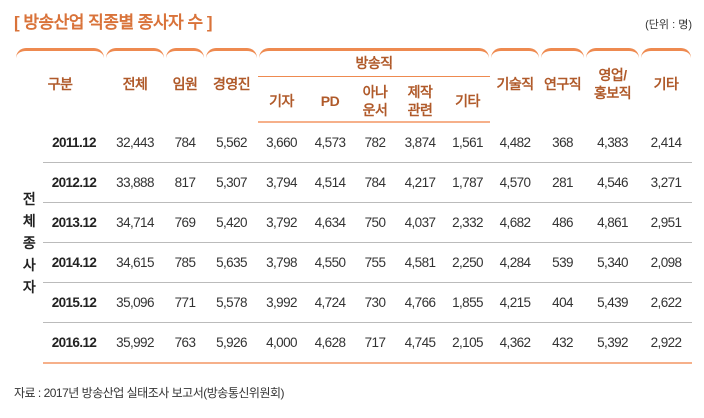  I want to click on side-label: 전 체 종 사 자, so click(29, 242).